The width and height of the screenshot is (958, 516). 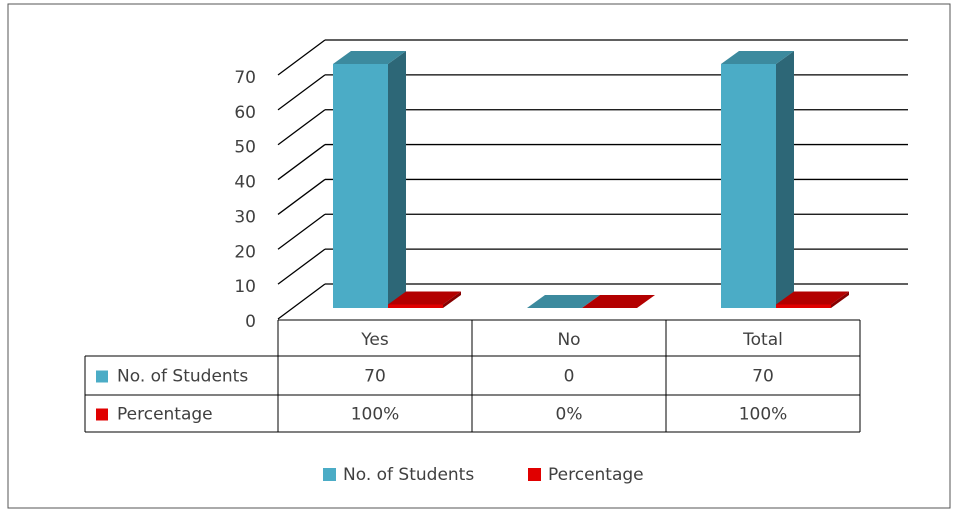 I want to click on x-tick-label: Total, so click(x=762, y=340).